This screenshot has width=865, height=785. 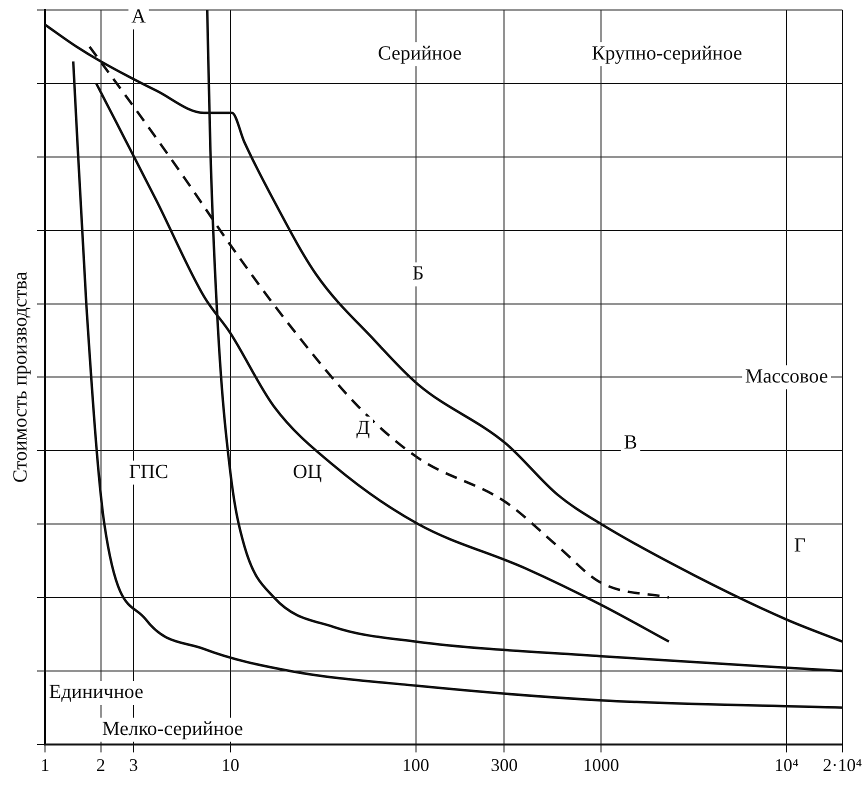 What do you see at coordinates (230, 764) in the screenshot?
I see `x-tick-label: 10` at bounding box center [230, 764].